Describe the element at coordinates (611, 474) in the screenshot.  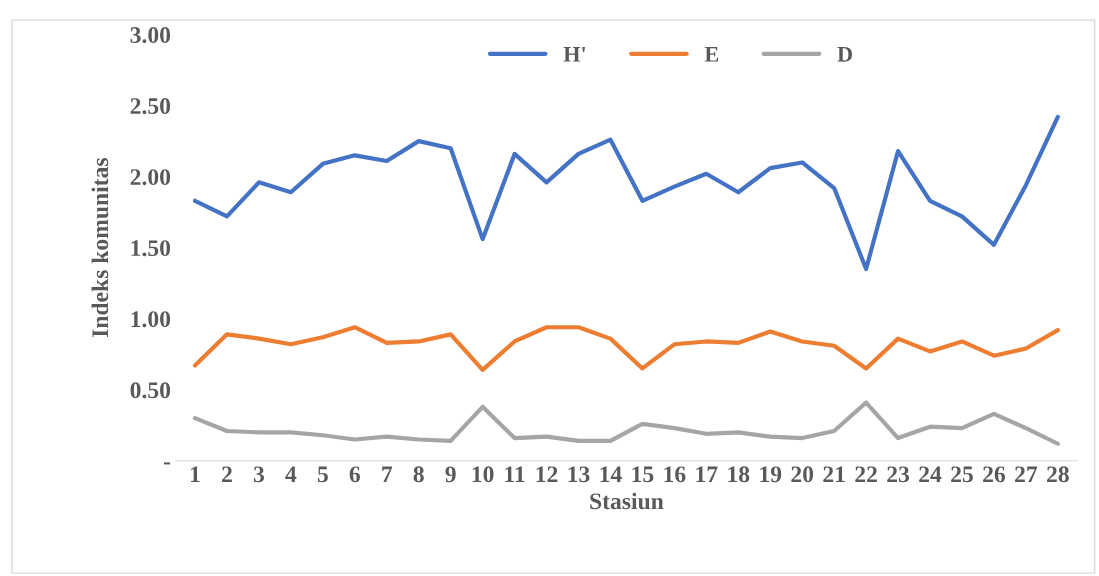
I see `x-tick-label: 14` at that location.